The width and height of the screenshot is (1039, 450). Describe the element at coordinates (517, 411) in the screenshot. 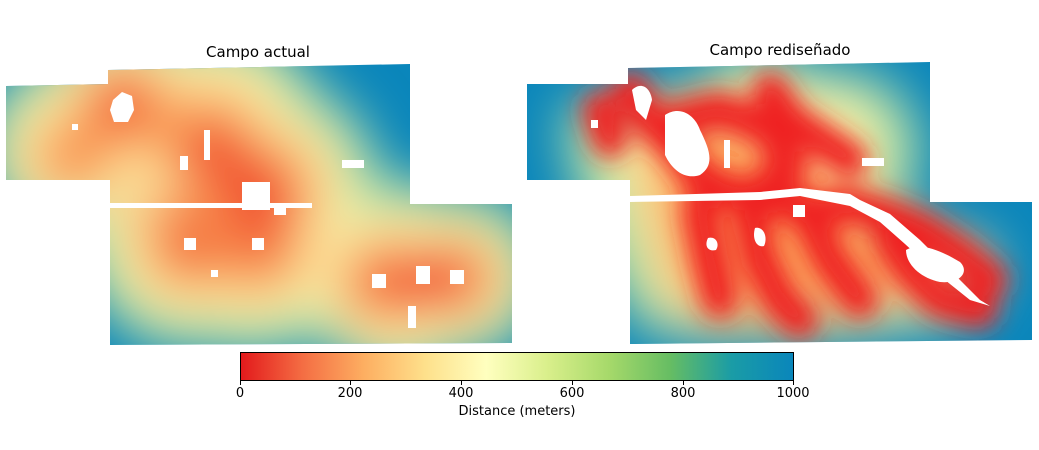

I see `colorbar-label: Distance (meters)` at that location.